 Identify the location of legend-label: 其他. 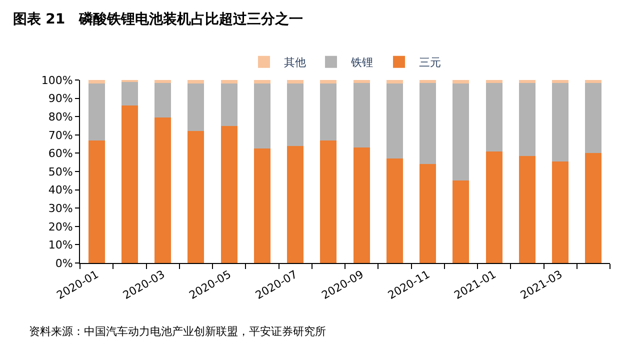
(295, 63).